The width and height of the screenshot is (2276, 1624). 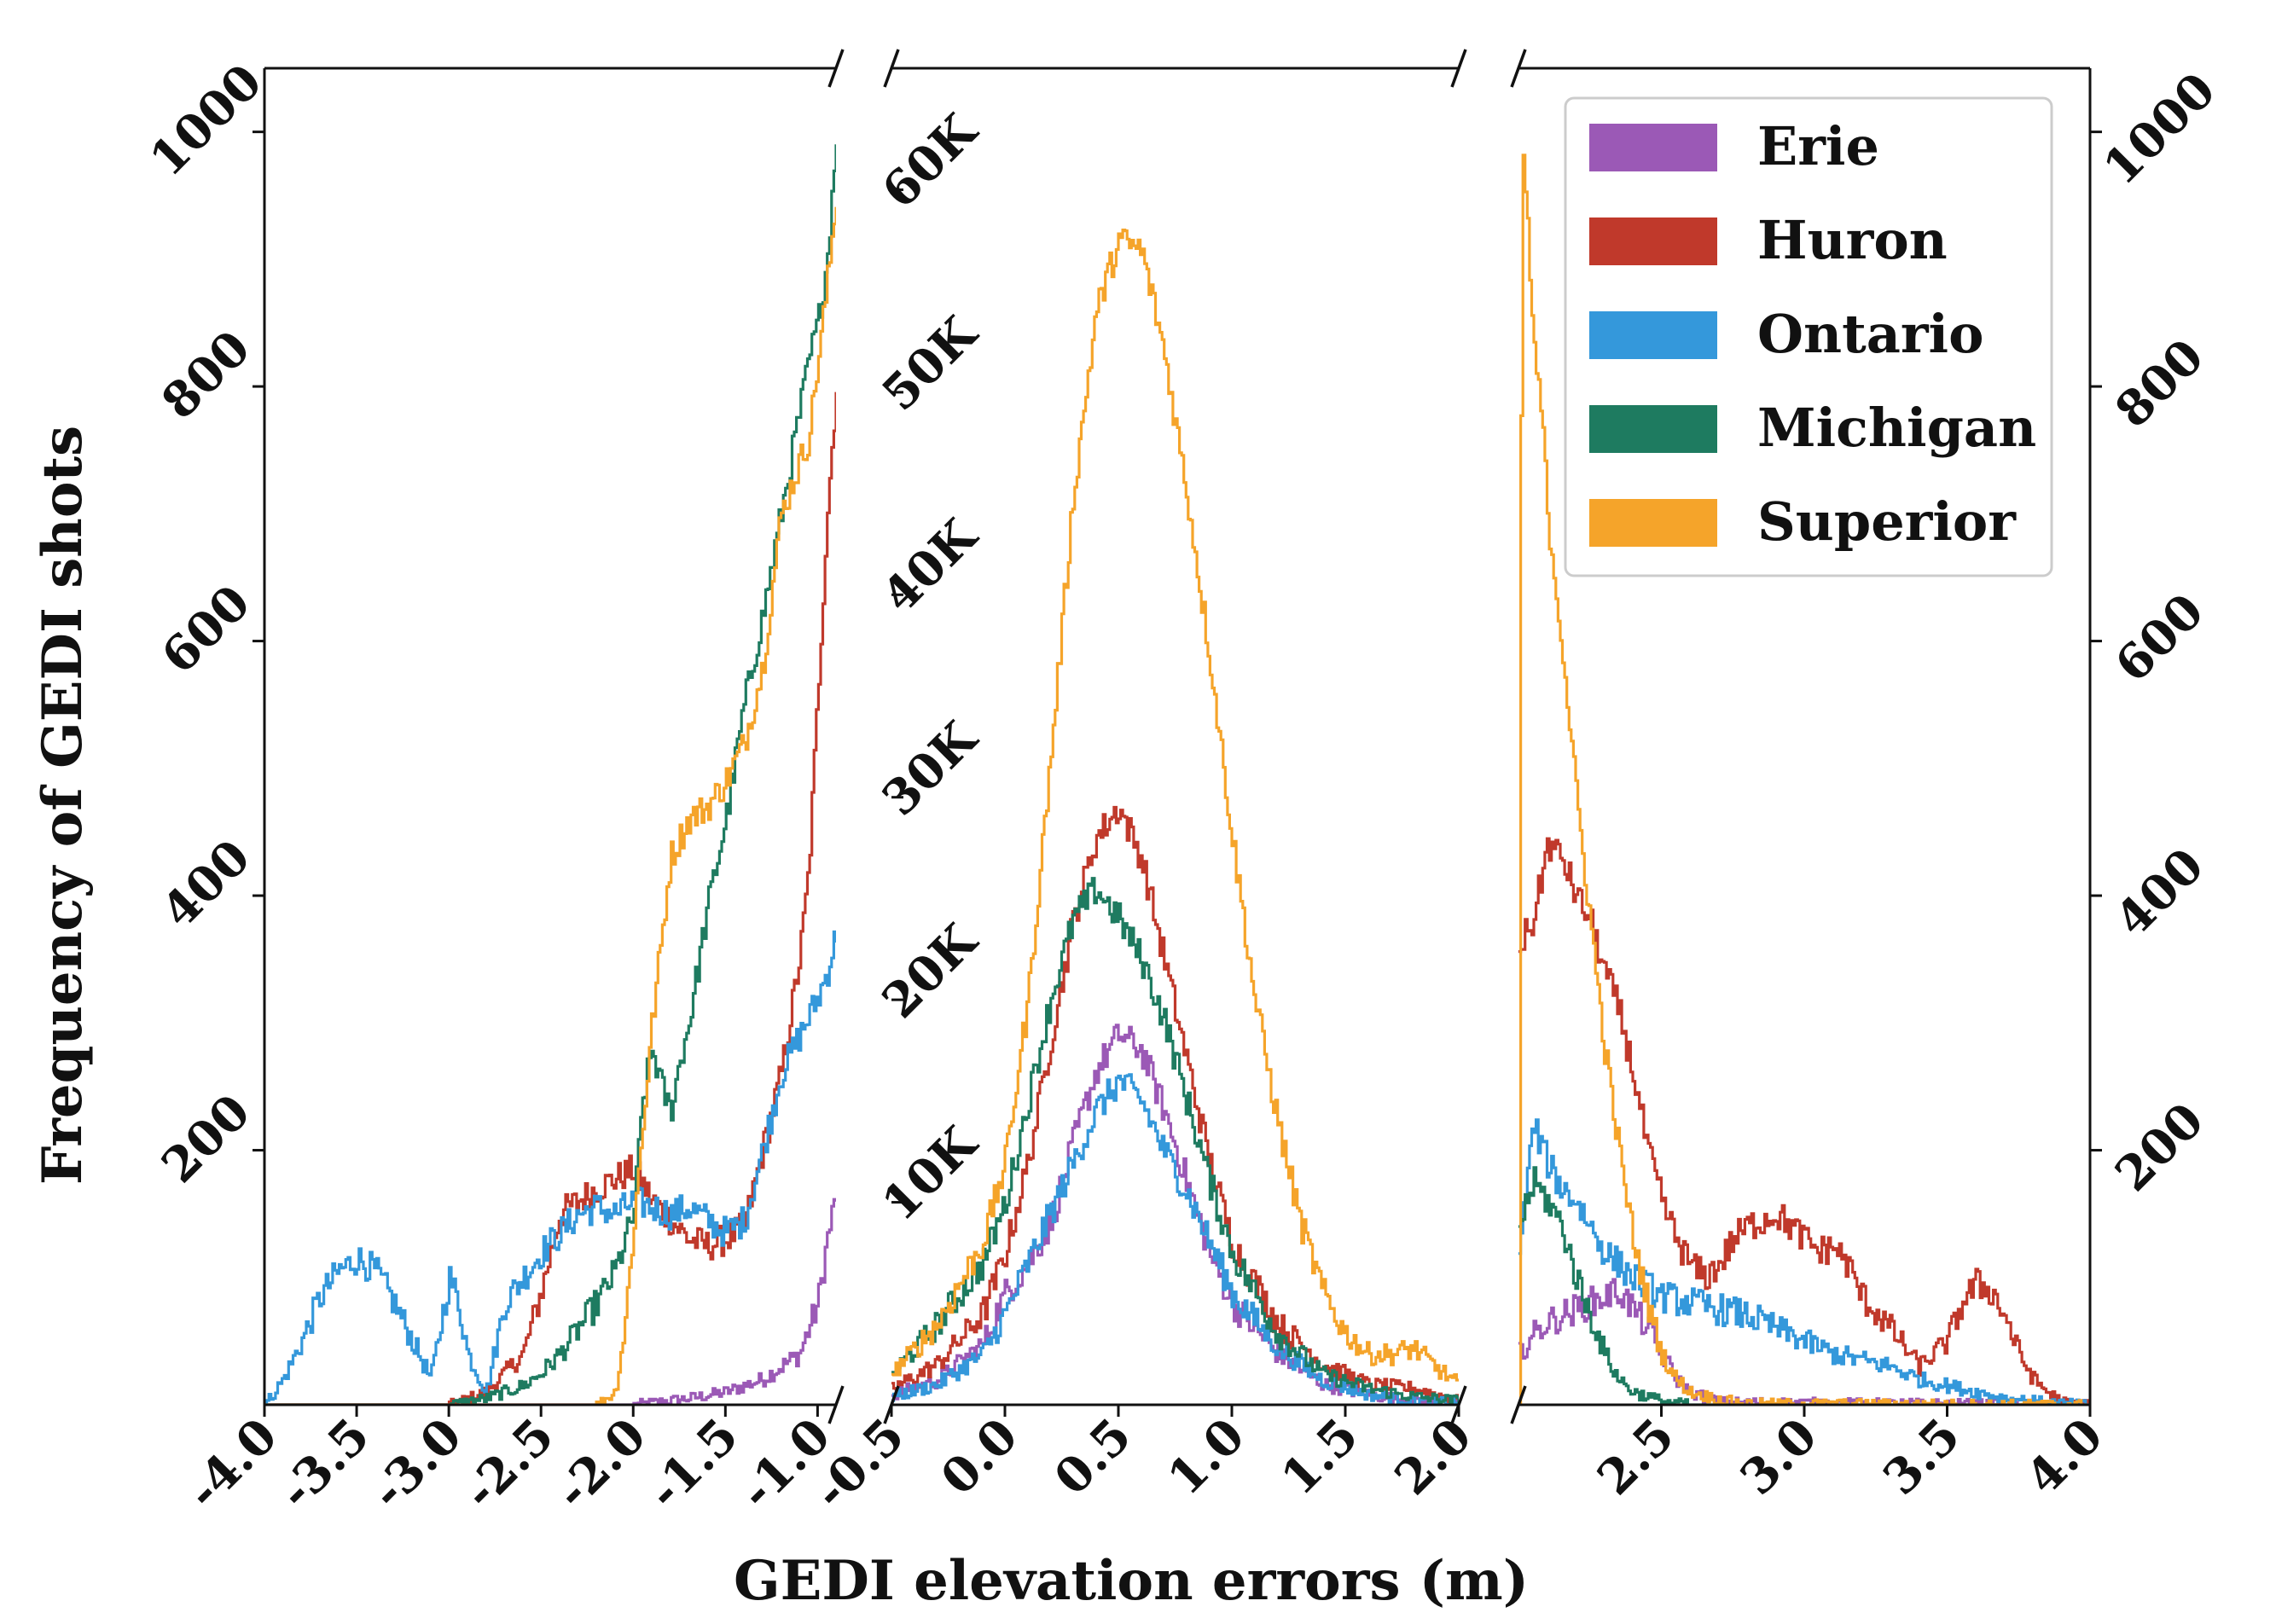 I want to click on y-tick-label: 60K, so click(x=930, y=160).